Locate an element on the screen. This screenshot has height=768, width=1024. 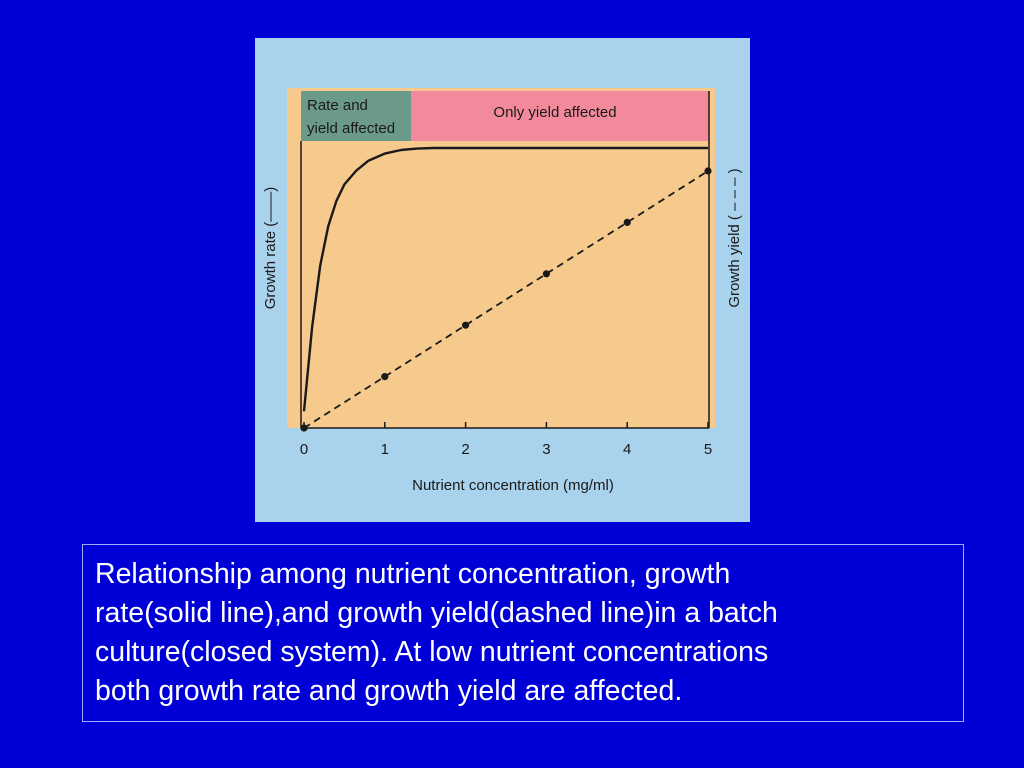
x-tick-label: 4 is located at coordinates (627, 449).